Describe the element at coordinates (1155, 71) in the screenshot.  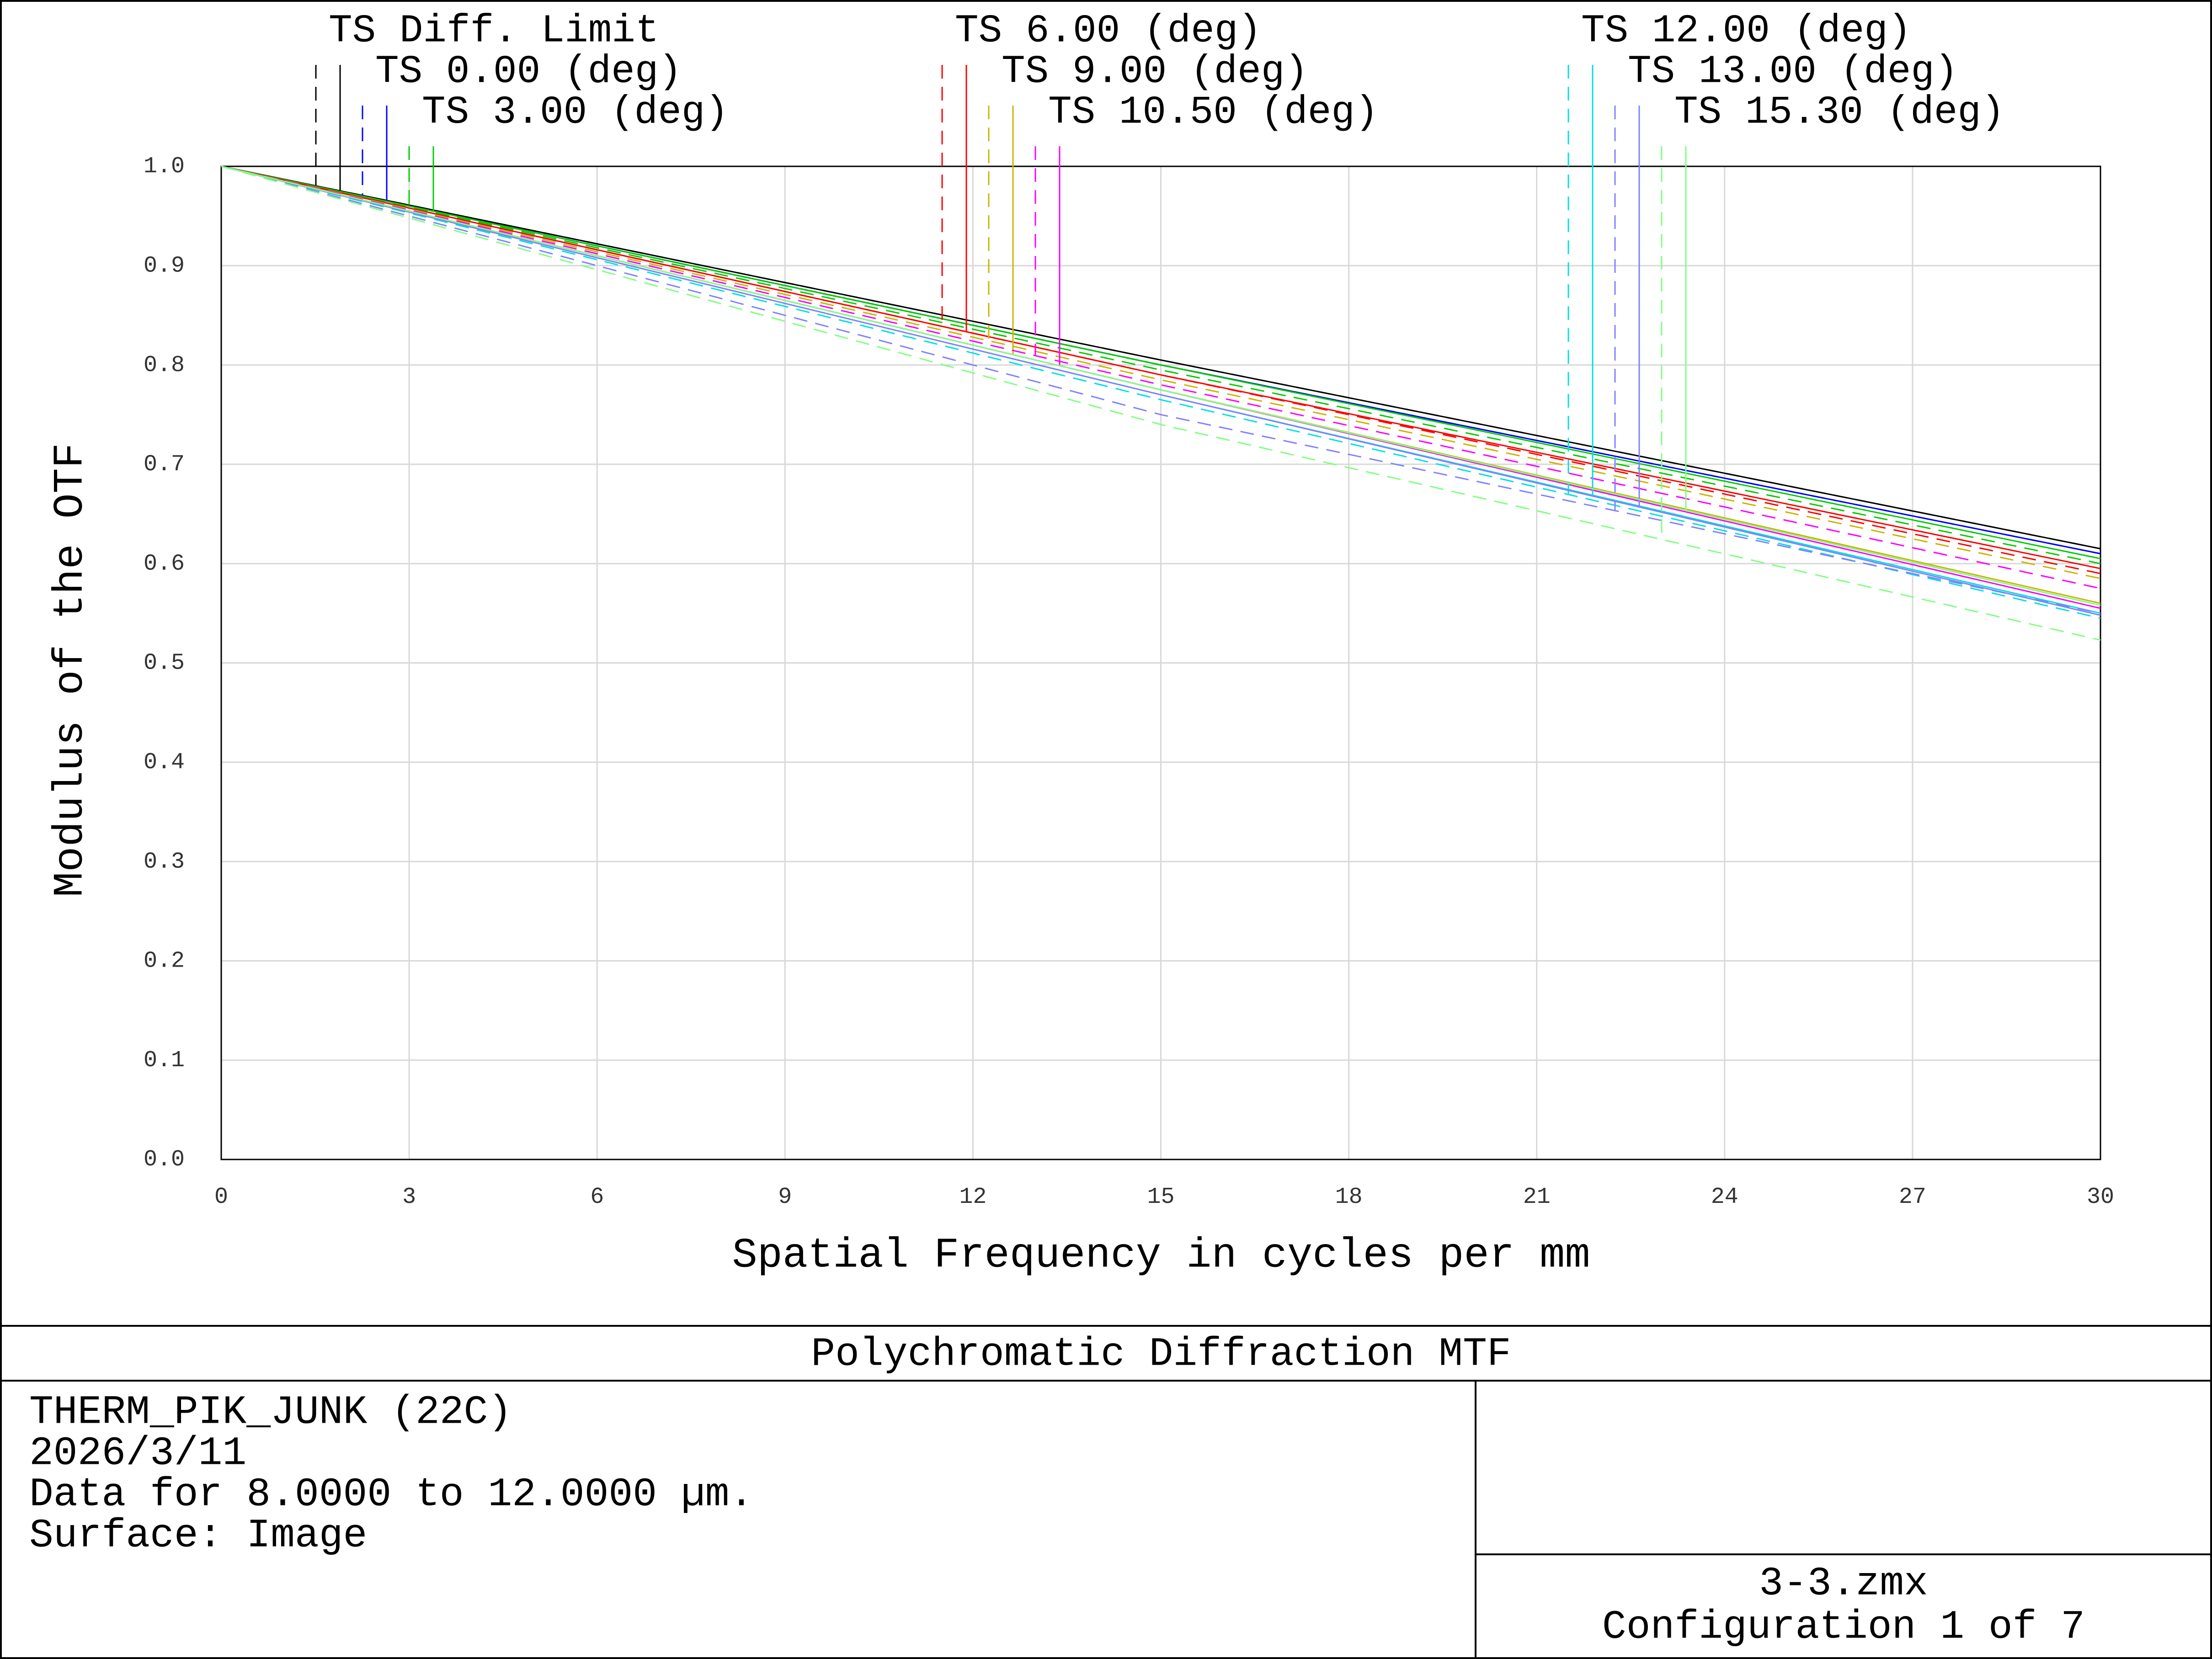
I see `legend-label: TS 9.00 (deg)` at that location.